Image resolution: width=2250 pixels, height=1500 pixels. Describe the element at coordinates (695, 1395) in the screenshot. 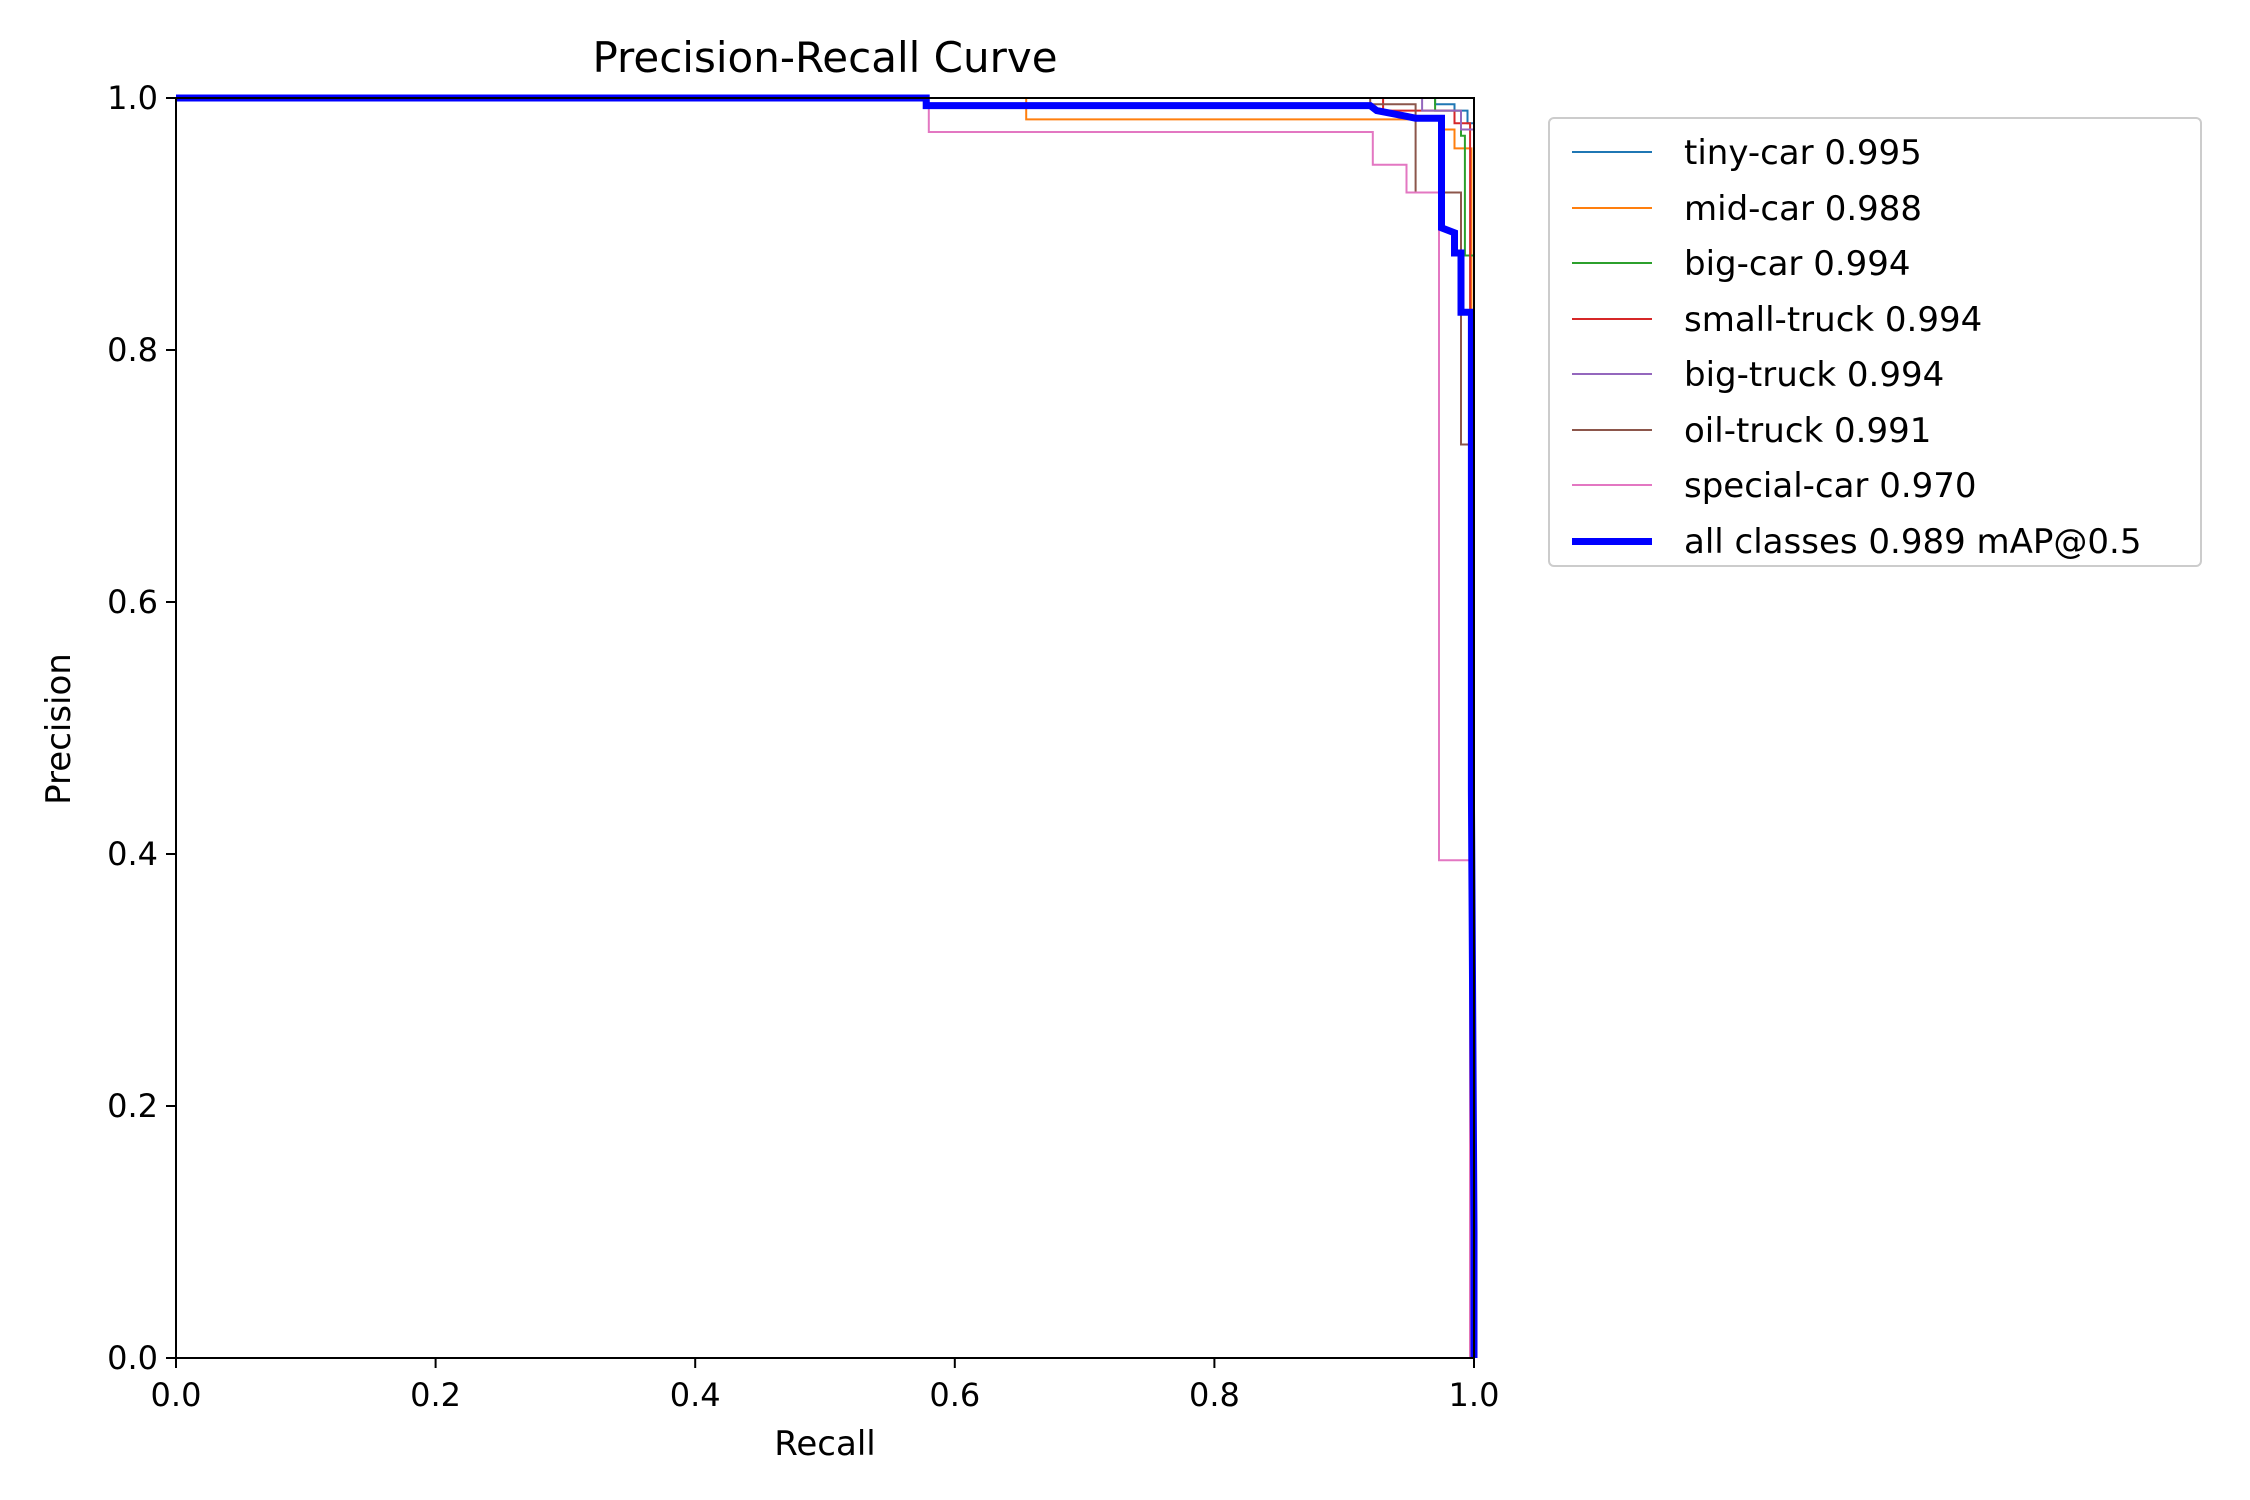

I see `x-tick-label: 0.4` at that location.